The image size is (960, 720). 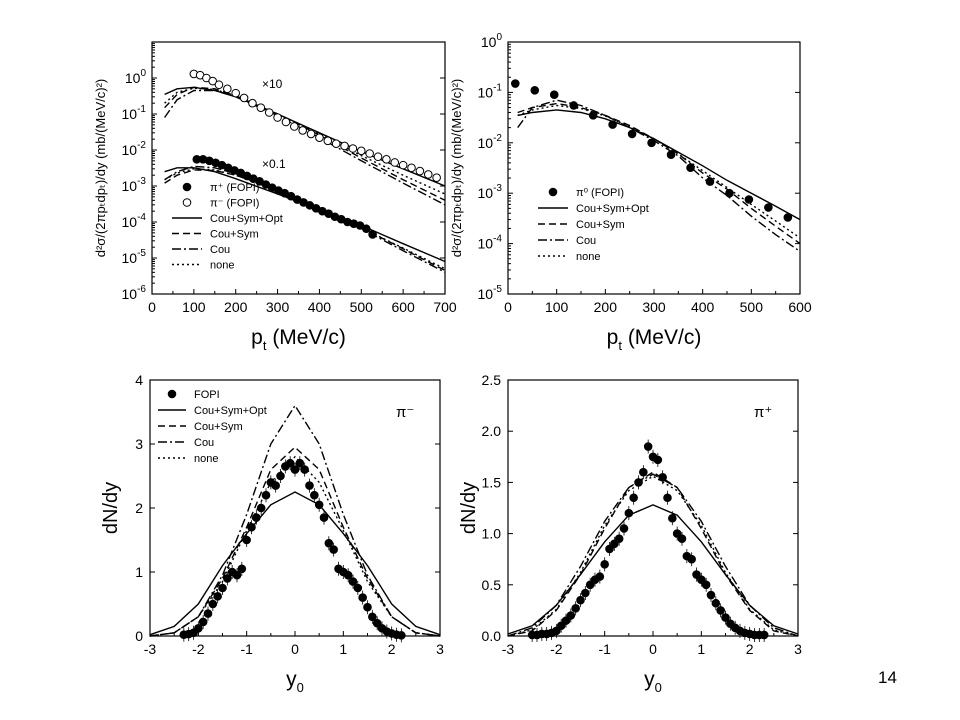 What do you see at coordinates (278, 307) in the screenshot?
I see `x-tick-label: 300` at bounding box center [278, 307].